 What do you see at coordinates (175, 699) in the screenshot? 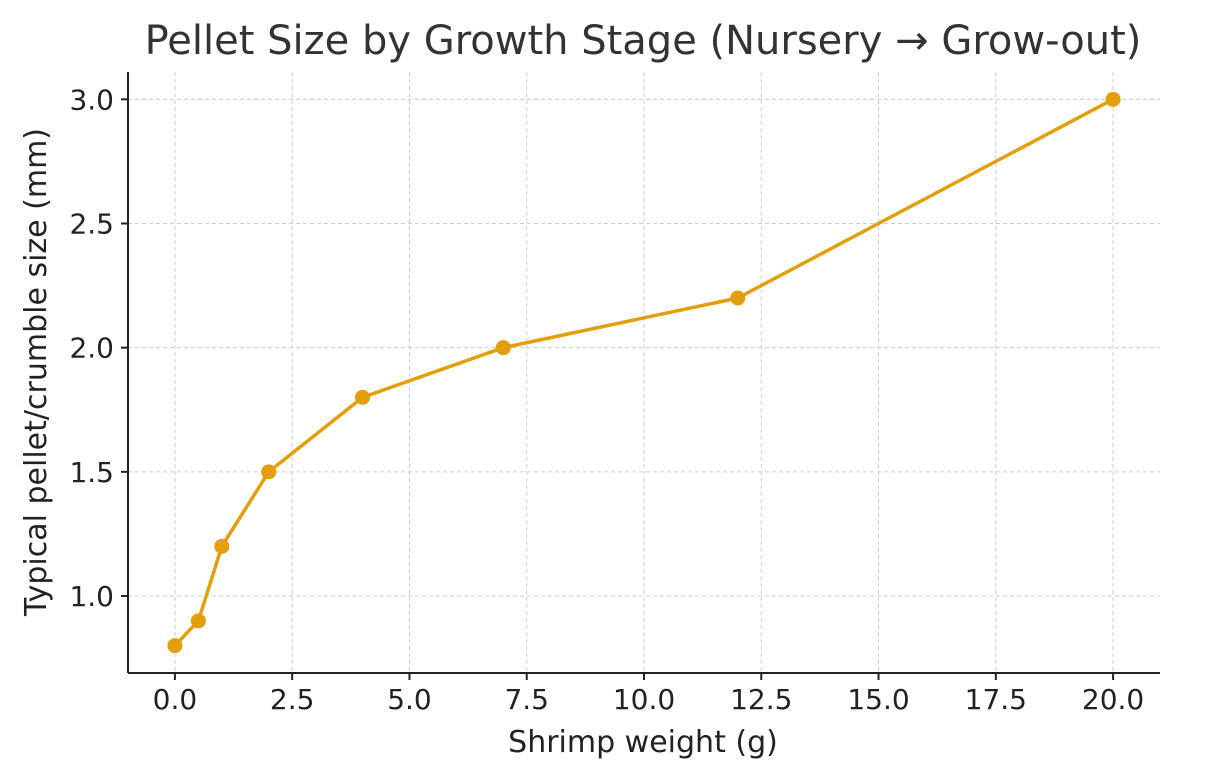
I see `x-tick-label: 0.0` at bounding box center [175, 699].